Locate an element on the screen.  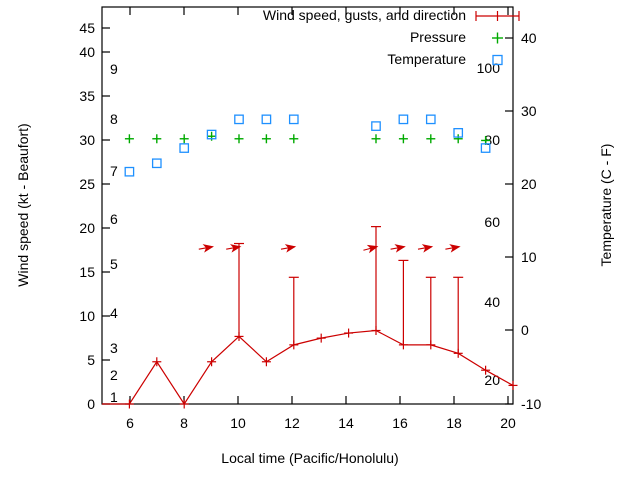
fahrenheit-label-40: 40 is located at coordinates (492, 302).